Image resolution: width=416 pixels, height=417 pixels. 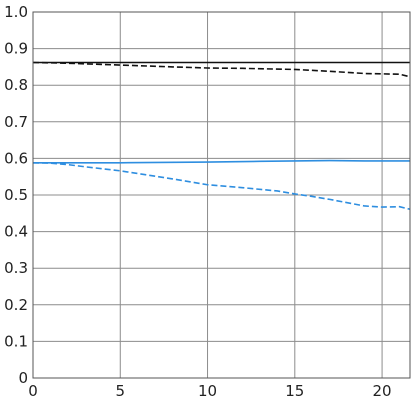 I want to click on y-axis-tick-labels: 0 0.1 0.2 0.3 0.4 0.5 0.6 0.7 0.8 0.9 1.0, so click(x=16, y=195).